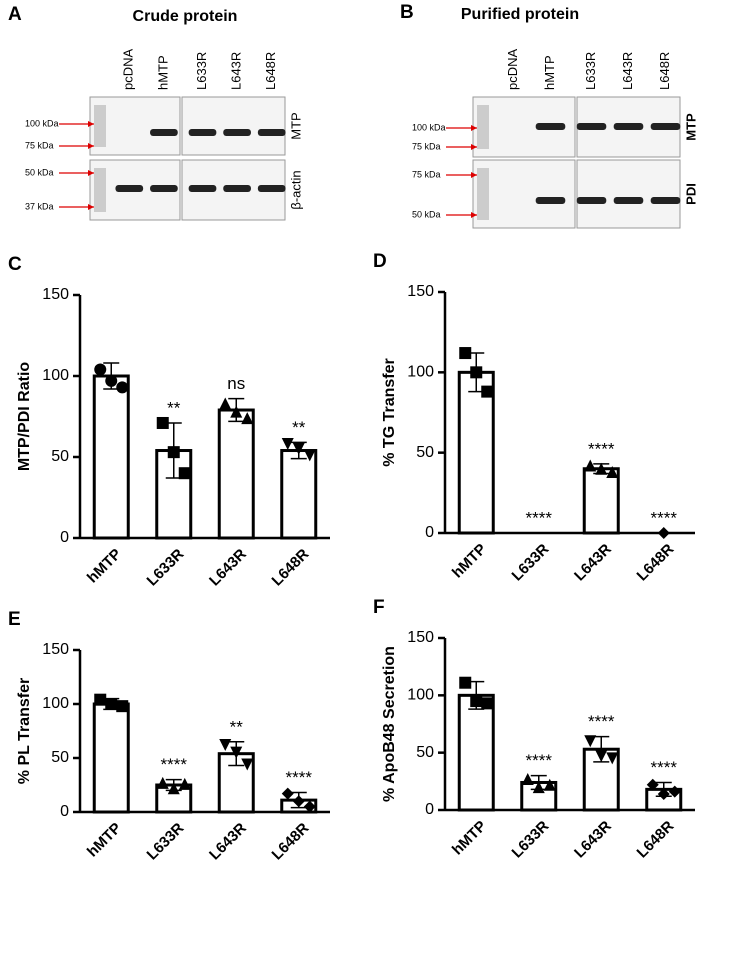 Image resolution: width=735 pixels, height=953 pixels. What do you see at coordinates (39, 145) in the screenshot?
I see `kda-label: 75 kDa` at bounding box center [39, 145].